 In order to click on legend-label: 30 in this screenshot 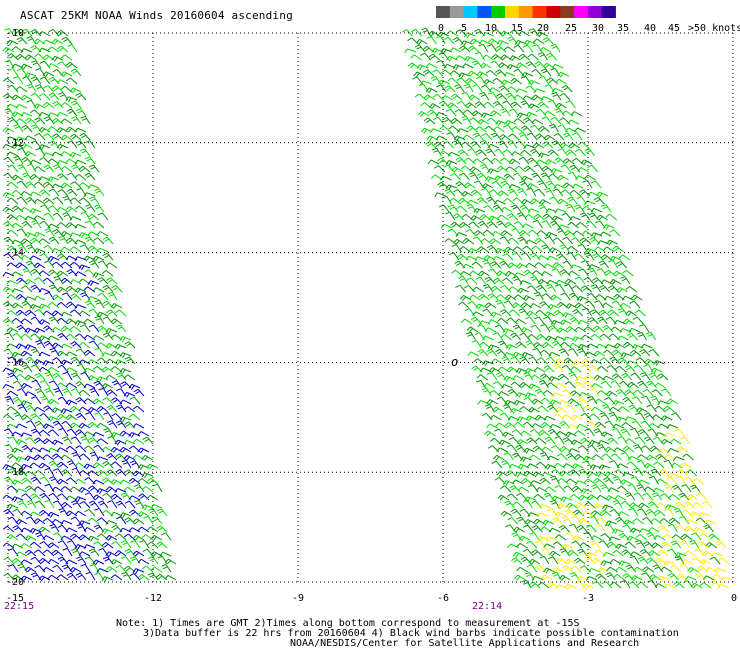, I will do `click(598, 28)`.